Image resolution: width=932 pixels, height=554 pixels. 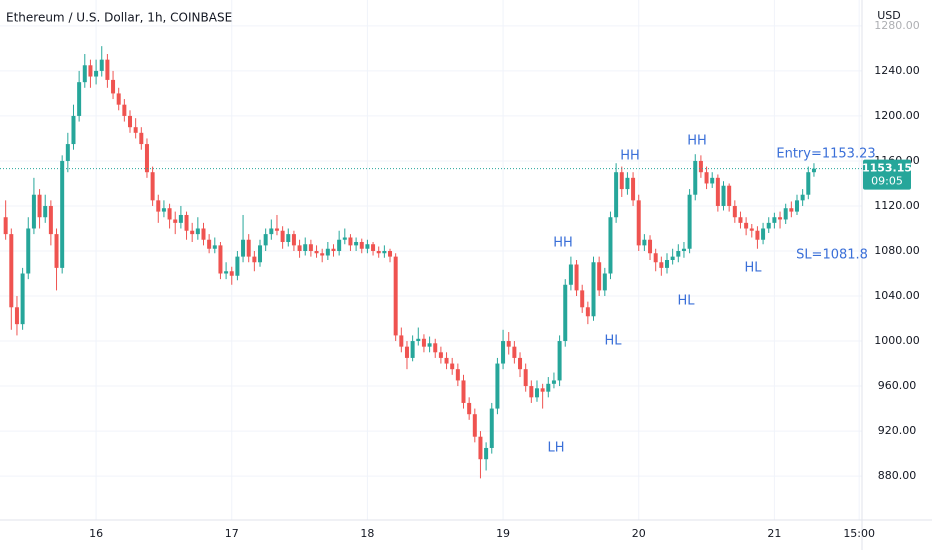 I want to click on x-tick-label: 15:00, so click(x=859, y=533).